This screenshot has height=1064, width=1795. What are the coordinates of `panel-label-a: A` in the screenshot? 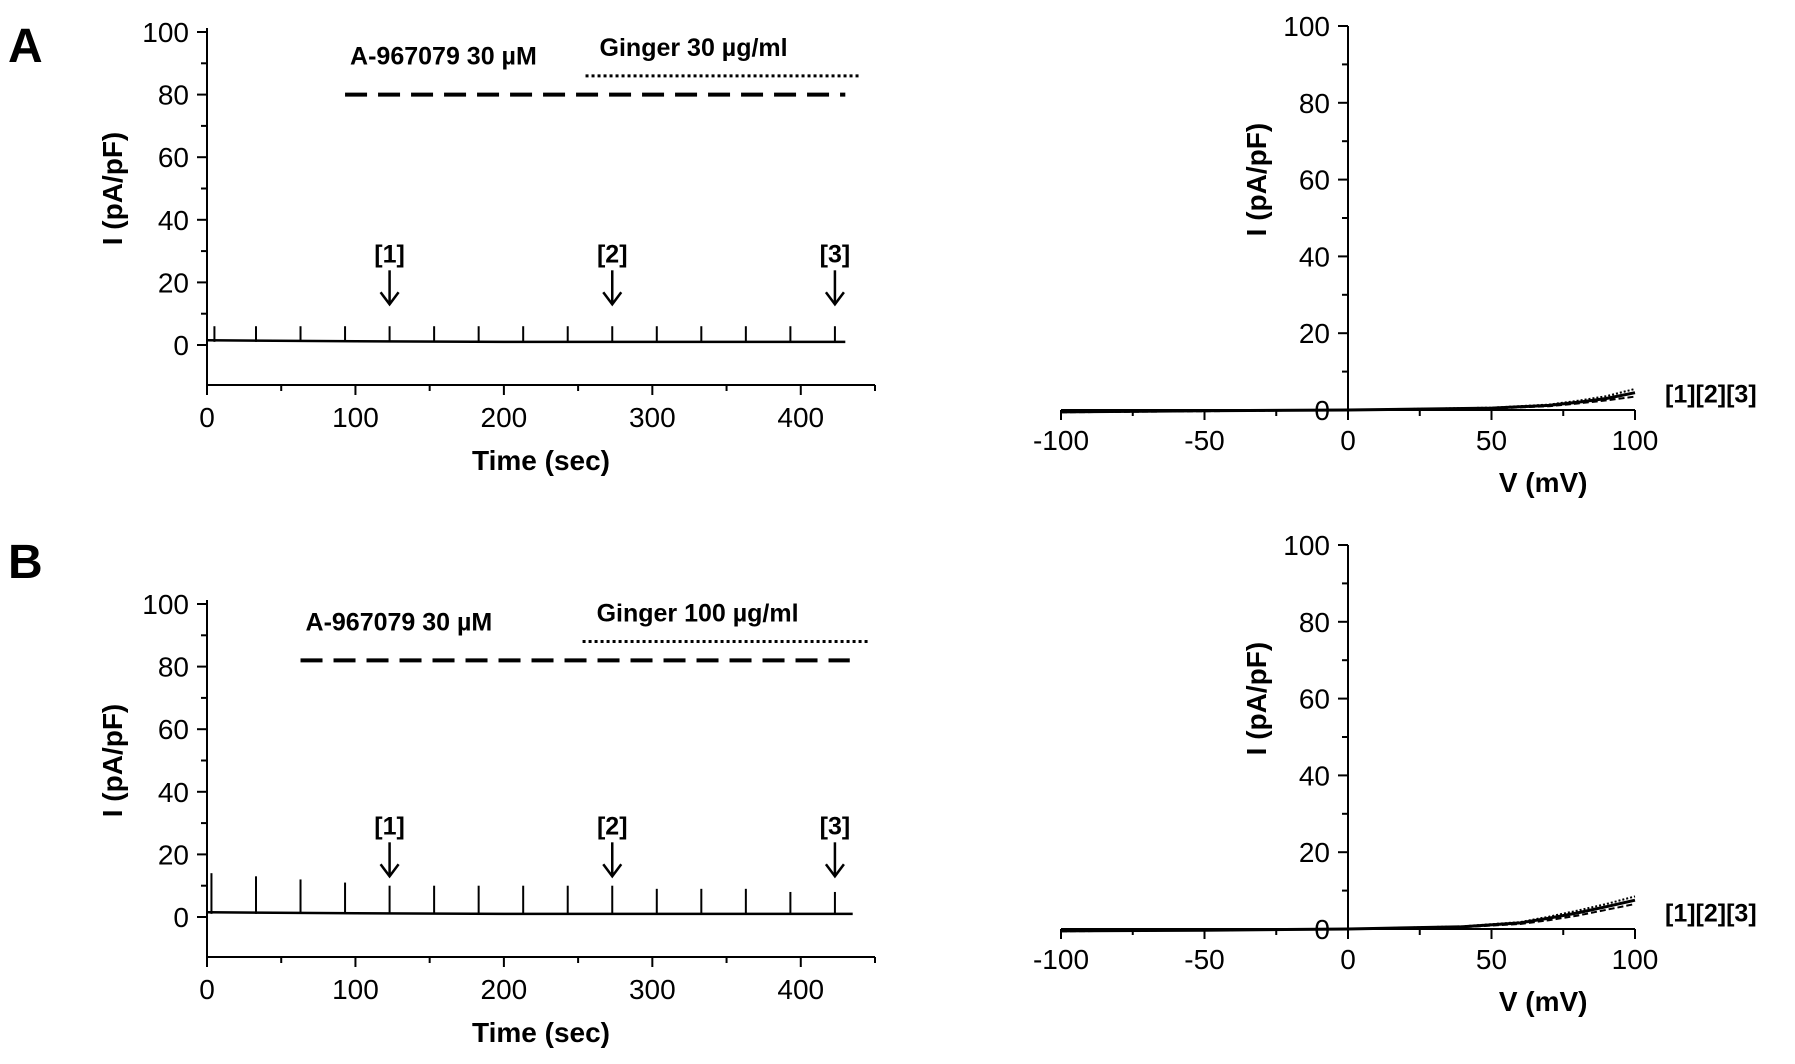 It's located at (25, 46).